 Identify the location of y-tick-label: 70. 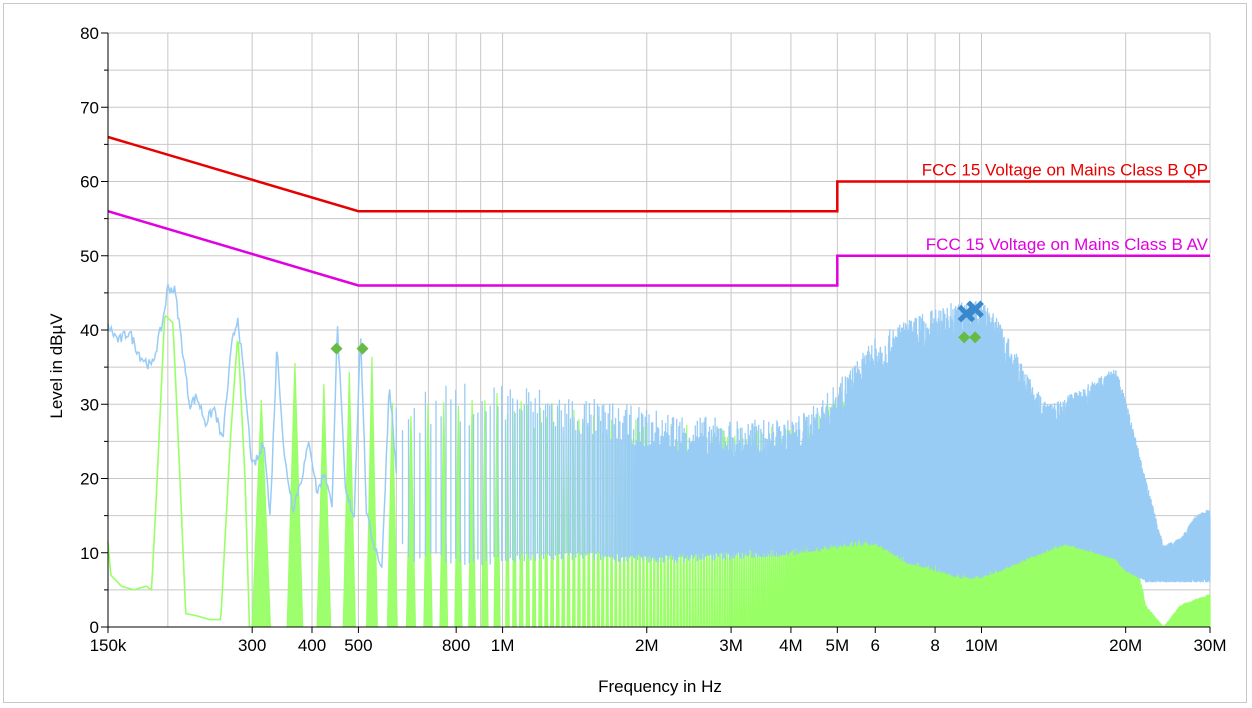
(89, 107).